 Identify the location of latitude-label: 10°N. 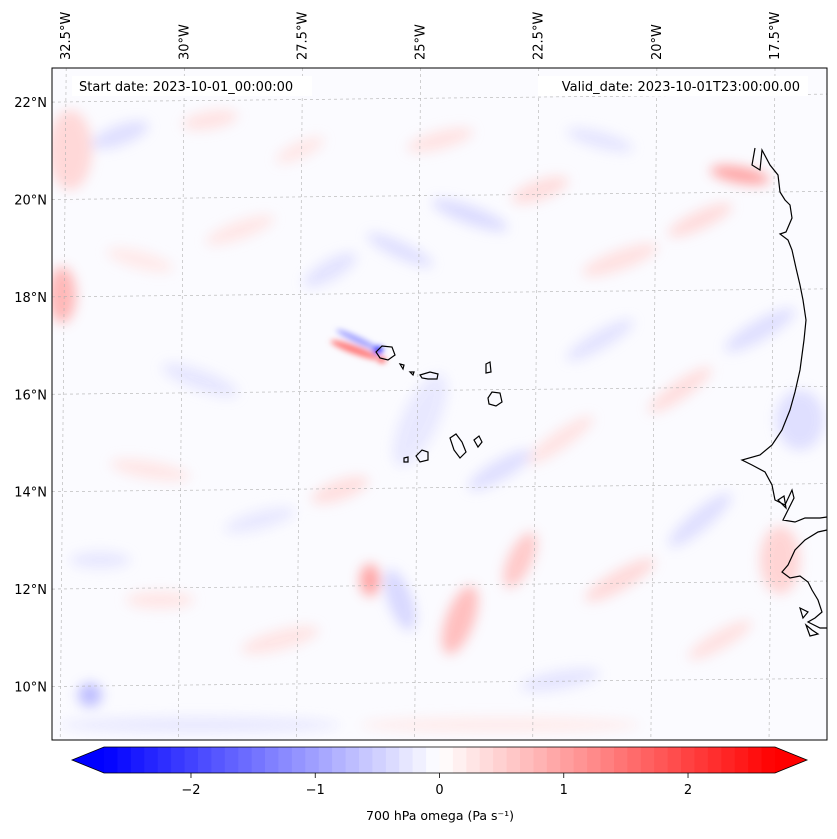
(30, 687).